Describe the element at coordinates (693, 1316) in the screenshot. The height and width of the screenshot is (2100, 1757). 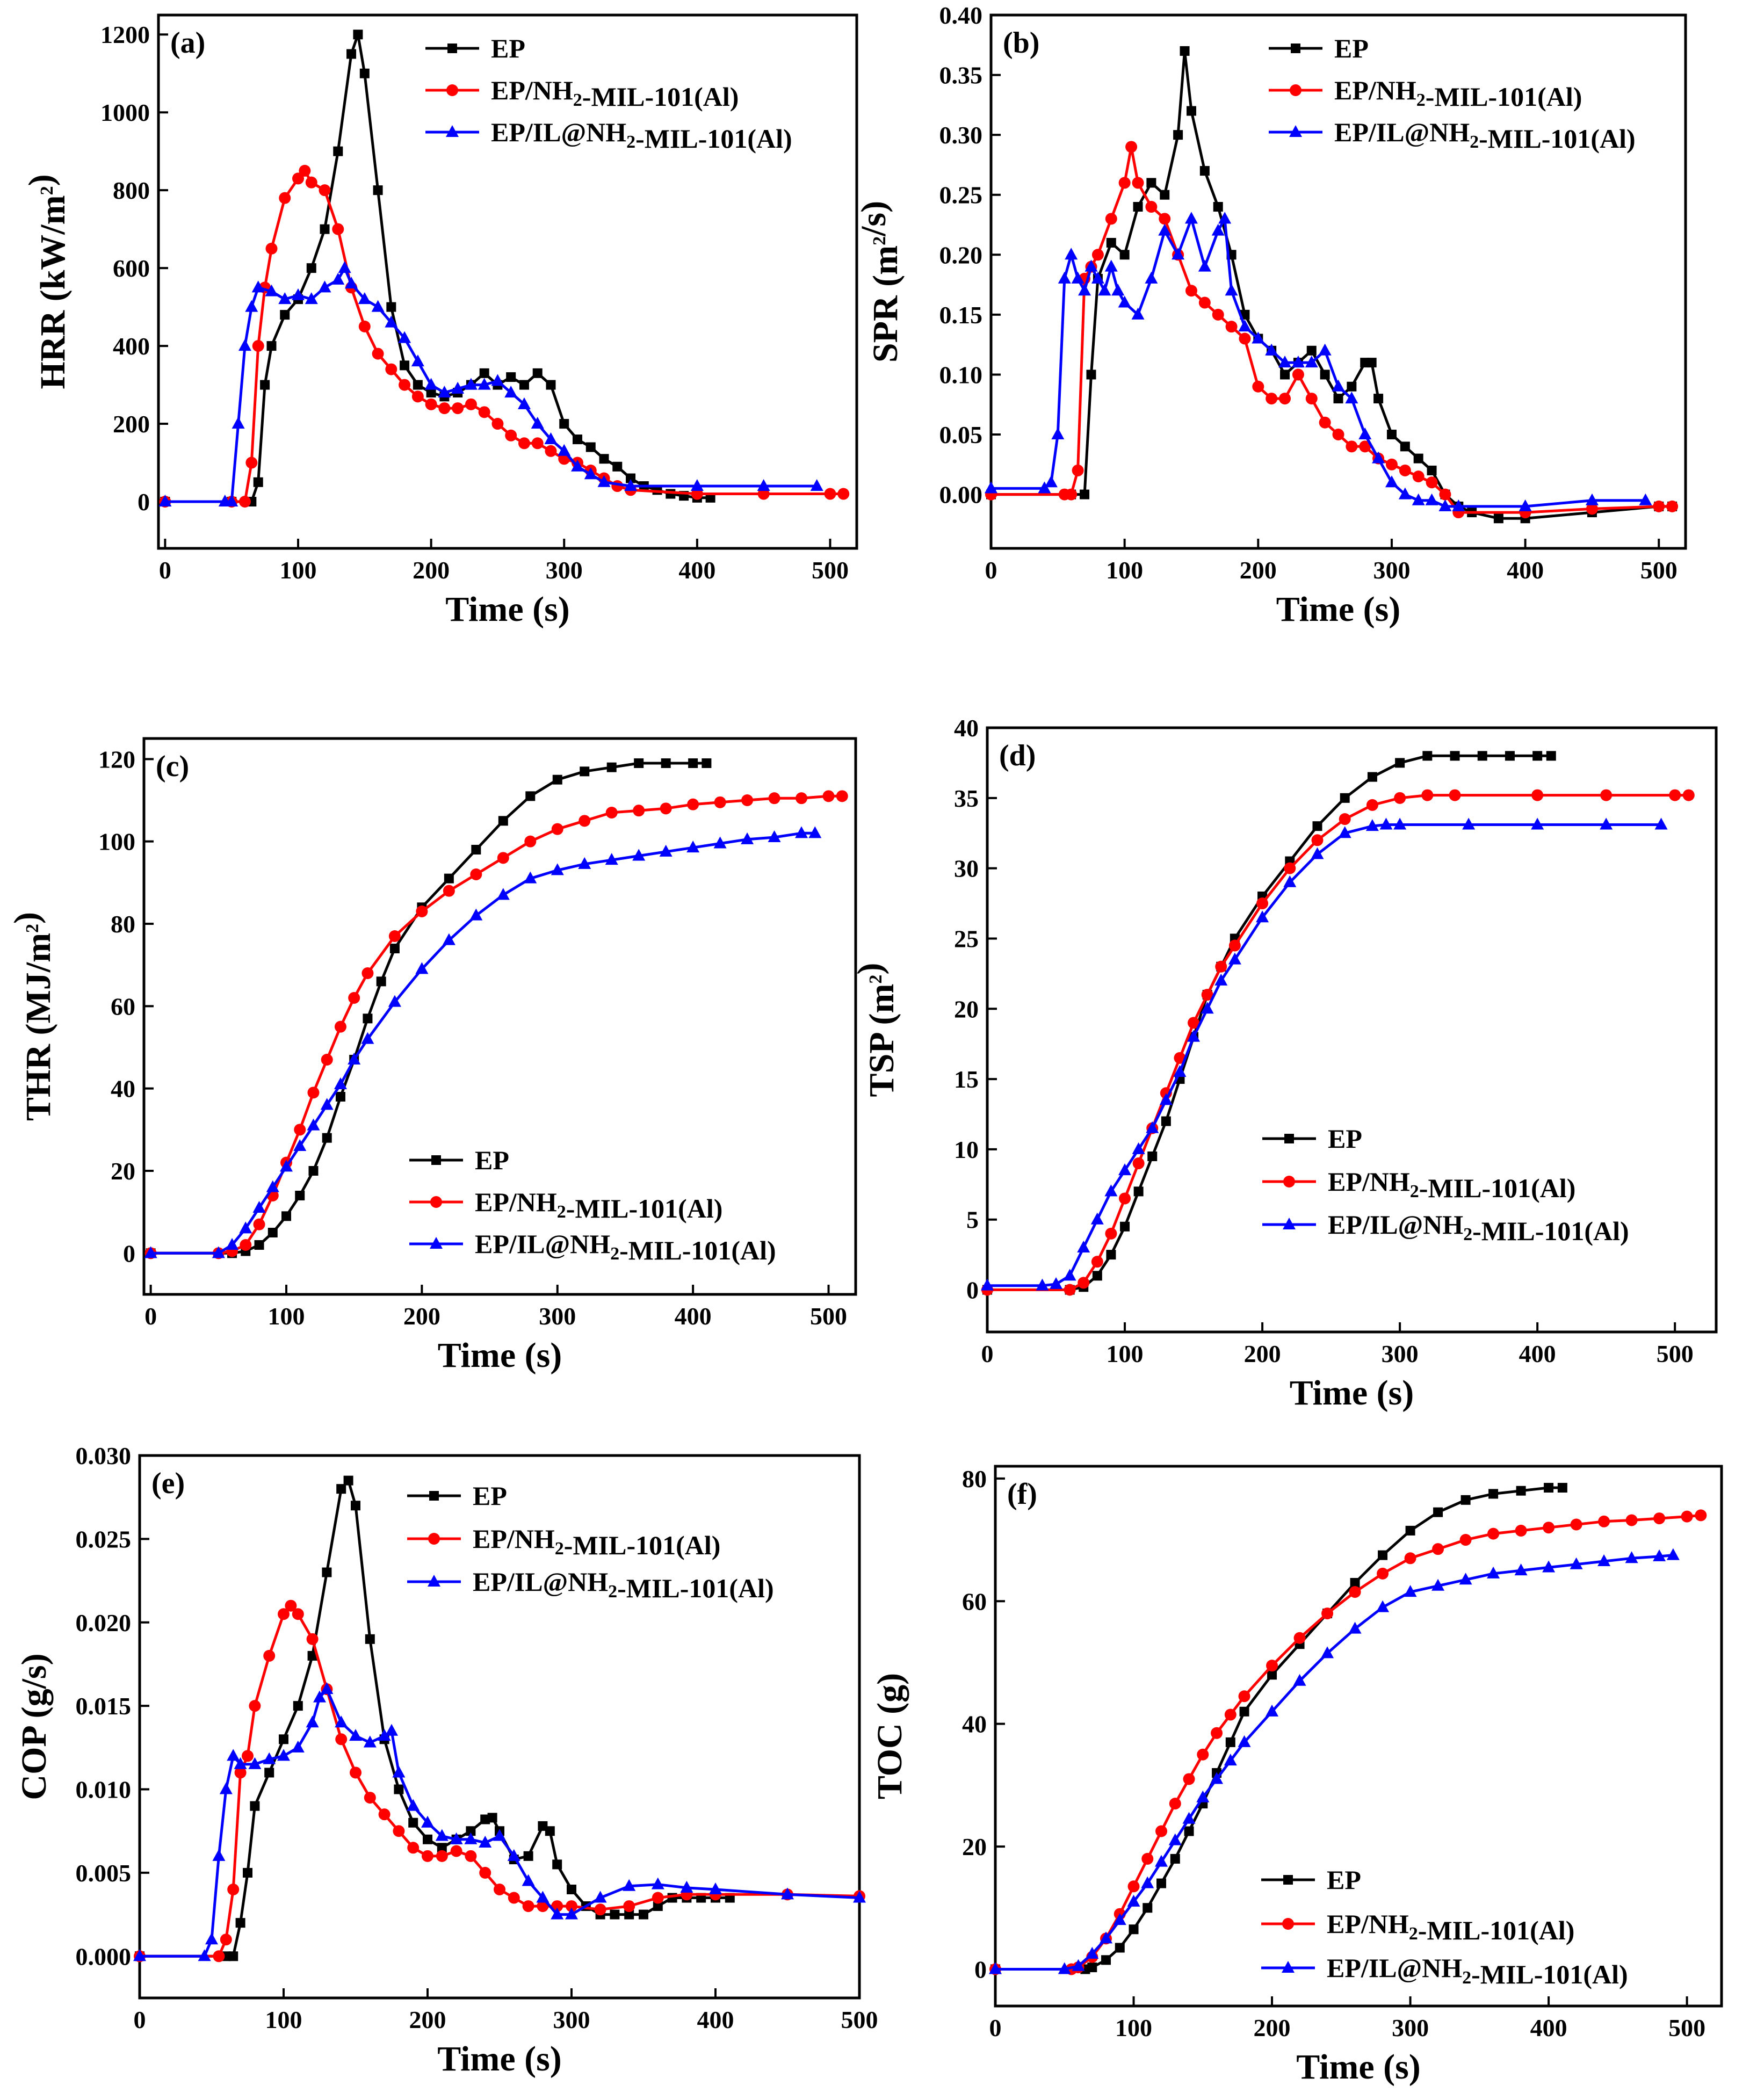
I see `x-tick-label-c-4: 400` at that location.